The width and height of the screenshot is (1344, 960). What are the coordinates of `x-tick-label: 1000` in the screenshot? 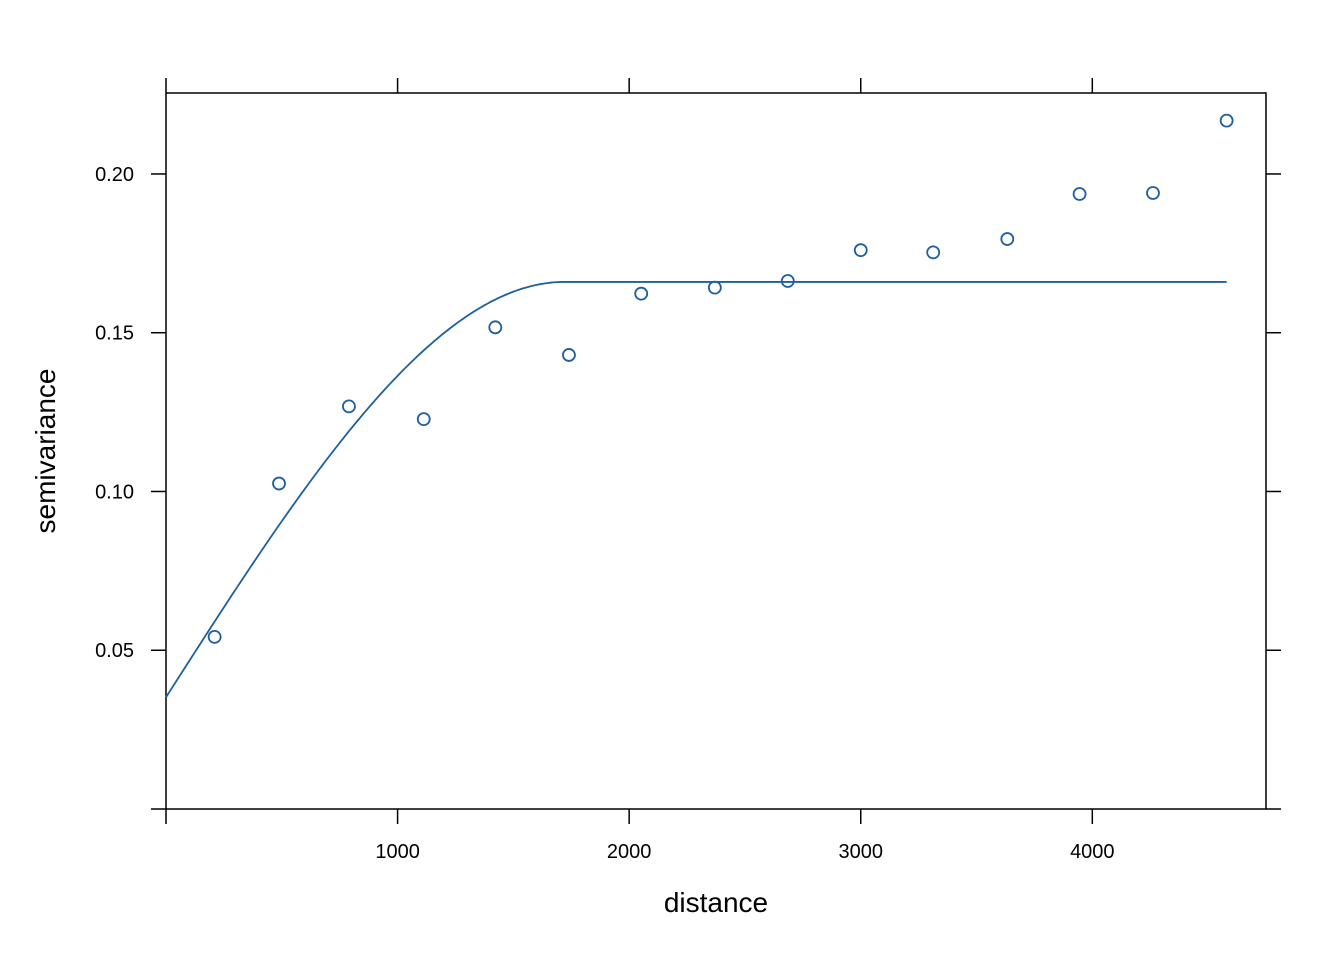 It's located at (397, 852).